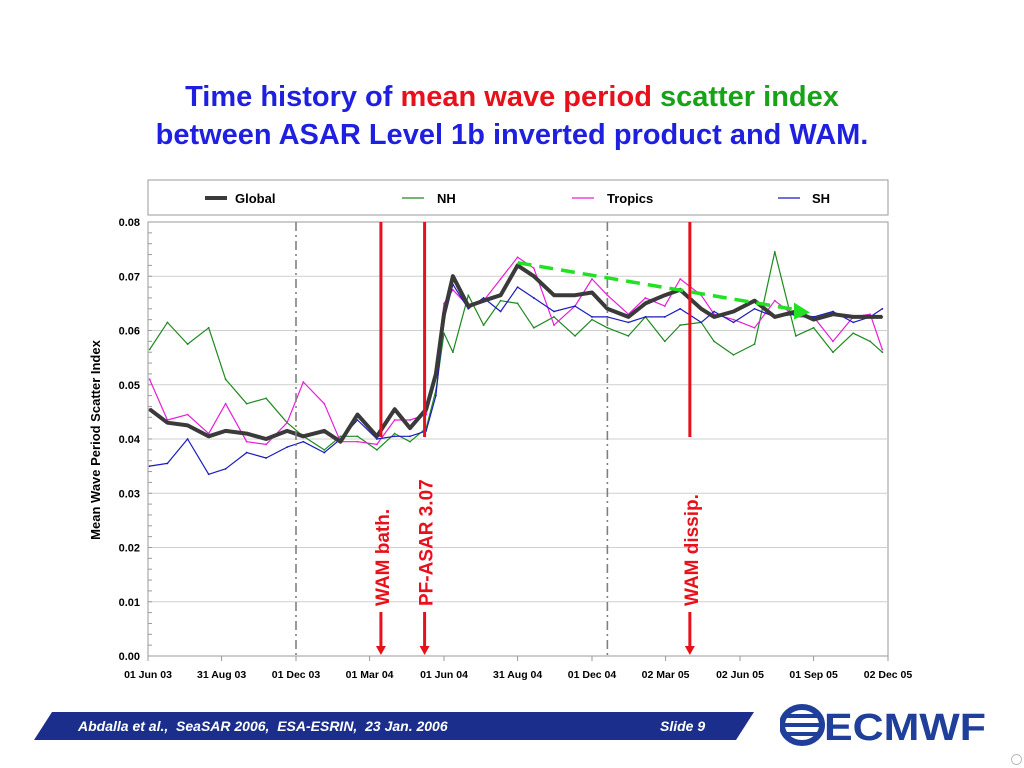 This screenshot has width=1024, height=768. What do you see at coordinates (129, 657) in the screenshot?
I see `y-tick-label: 0.00` at bounding box center [129, 657].